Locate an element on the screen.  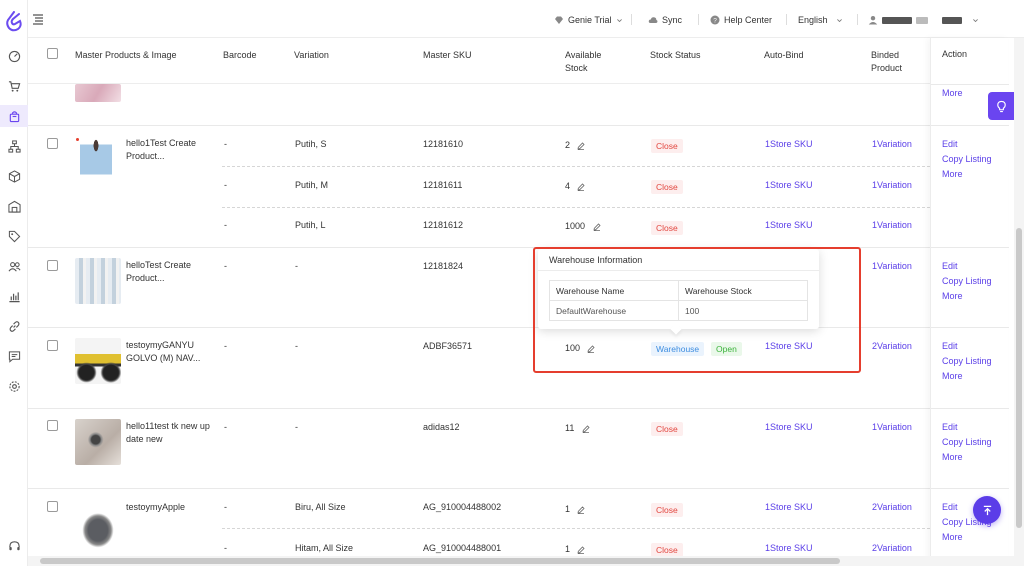
arrow-up-icon is located at coordinates (987, 510).